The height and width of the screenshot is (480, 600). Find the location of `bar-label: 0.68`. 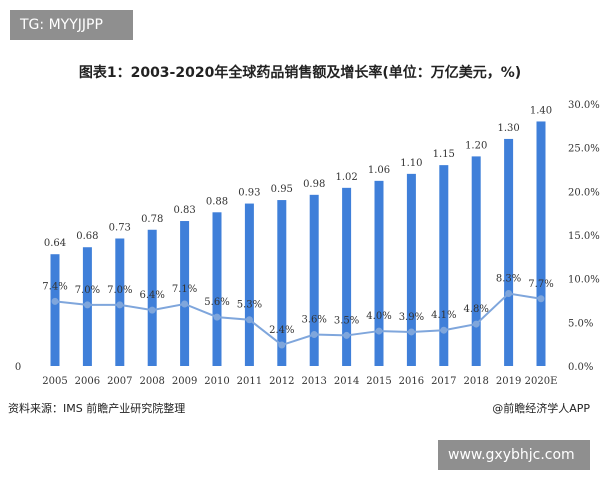

bar-label: 0.68 is located at coordinates (87, 236).